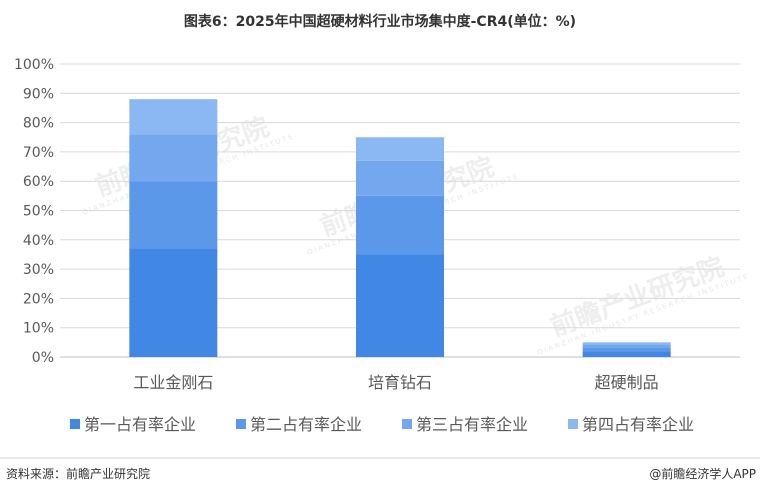  Describe the element at coordinates (38, 270) in the screenshot. I see `y-tick-label: 30%` at that location.